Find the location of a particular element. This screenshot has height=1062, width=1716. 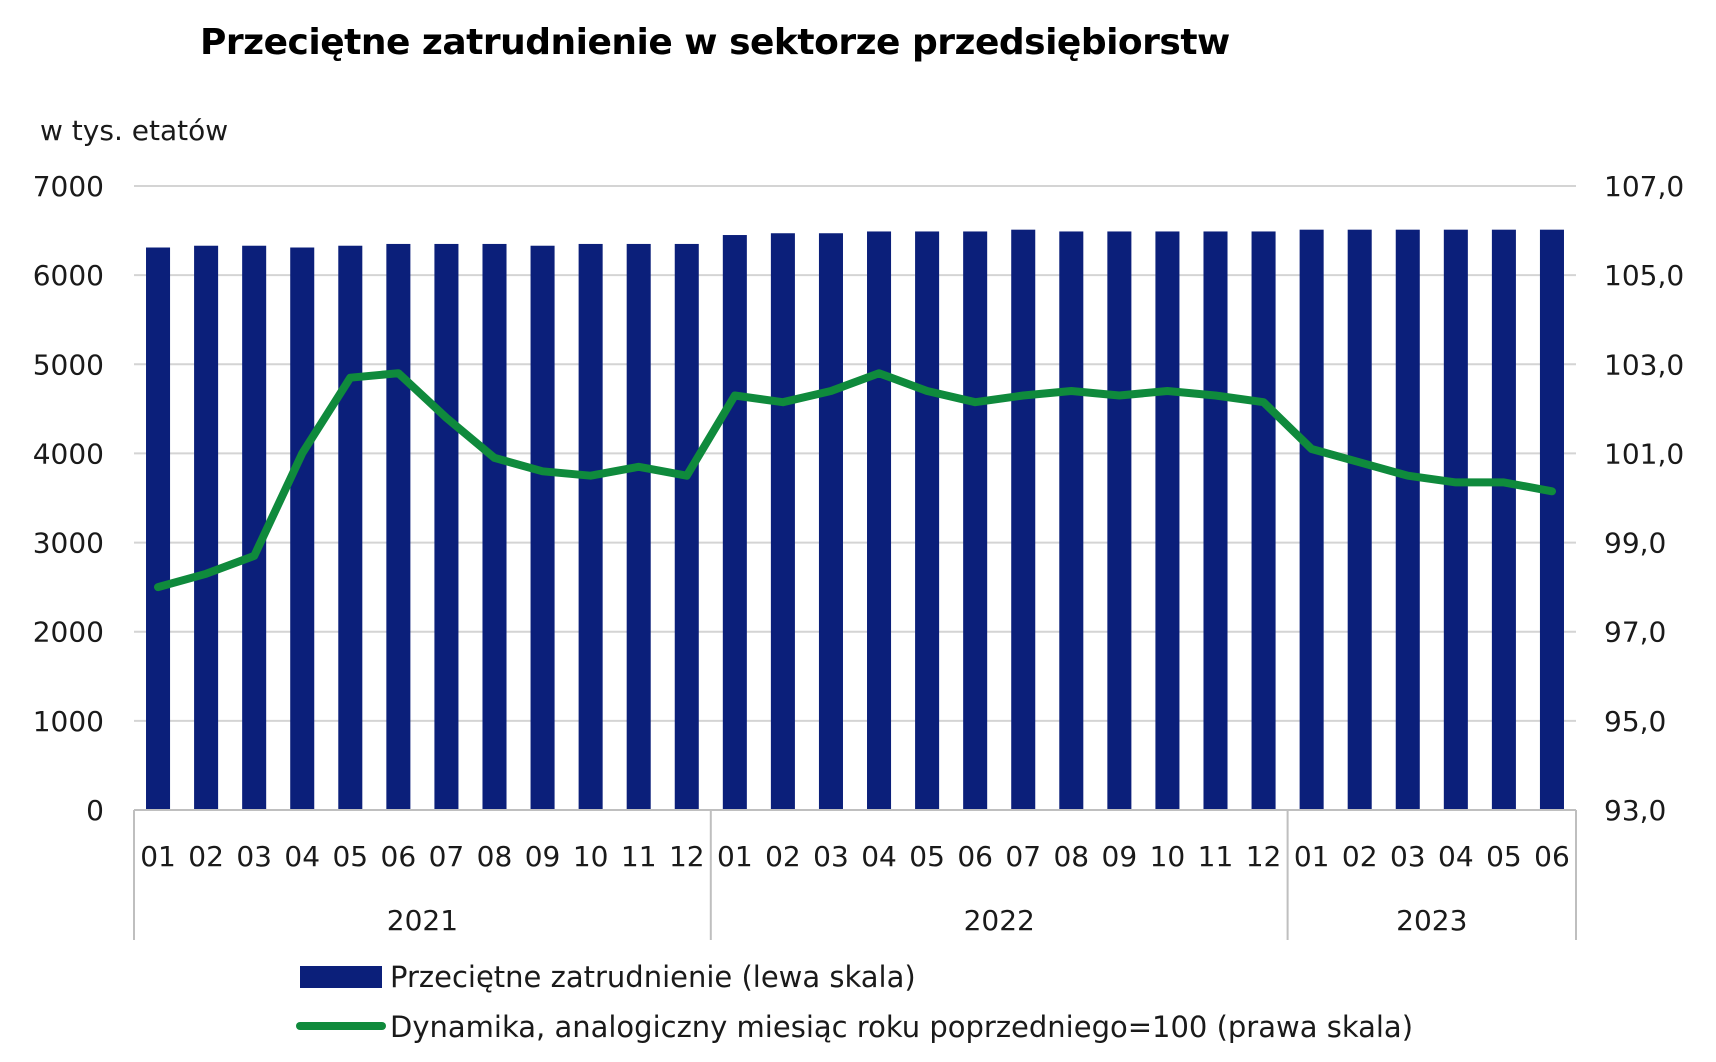

left-axis-unit-label: w tys. etatów is located at coordinates (134, 130).